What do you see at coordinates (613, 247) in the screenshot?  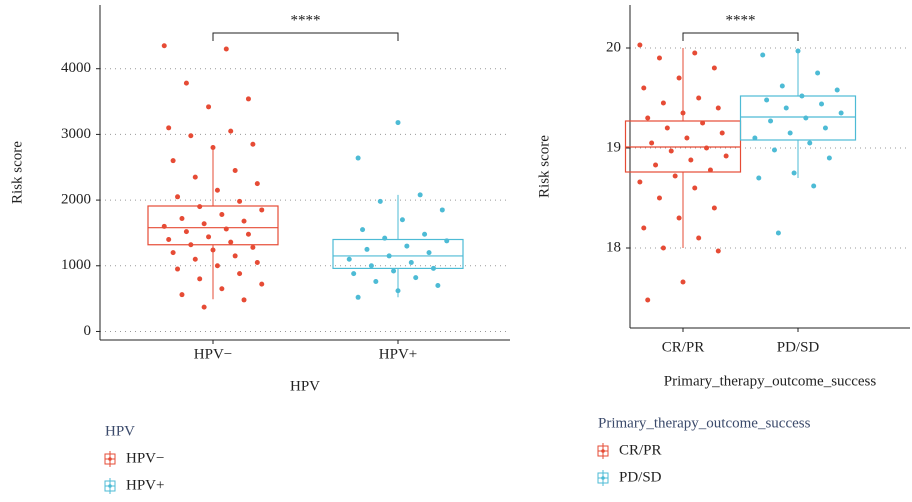 I see `y-tick-label: 18` at bounding box center [613, 247].